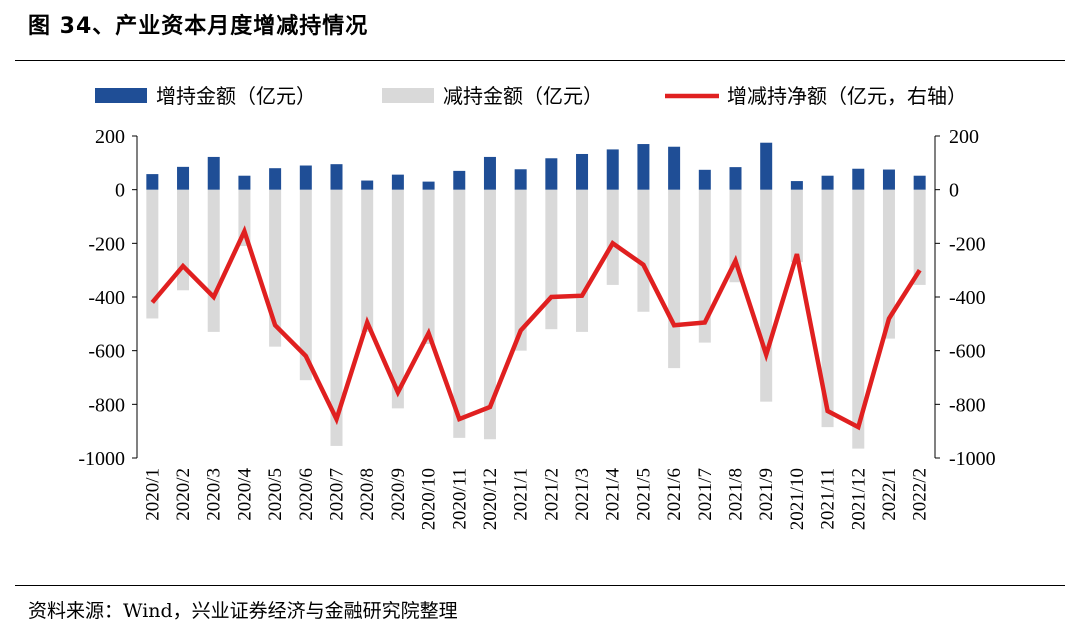 Image resolution: width=1080 pixels, height=631 pixels. I want to click on category-label: 2021/9, so click(766, 494).